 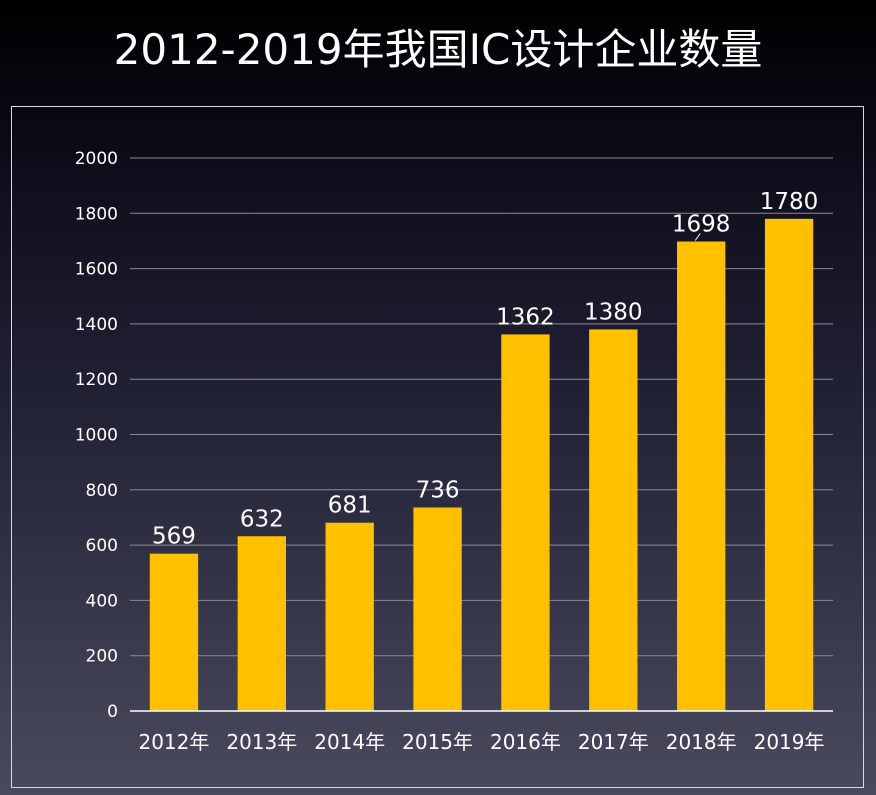 I want to click on data-label: 632, so click(x=262, y=519).